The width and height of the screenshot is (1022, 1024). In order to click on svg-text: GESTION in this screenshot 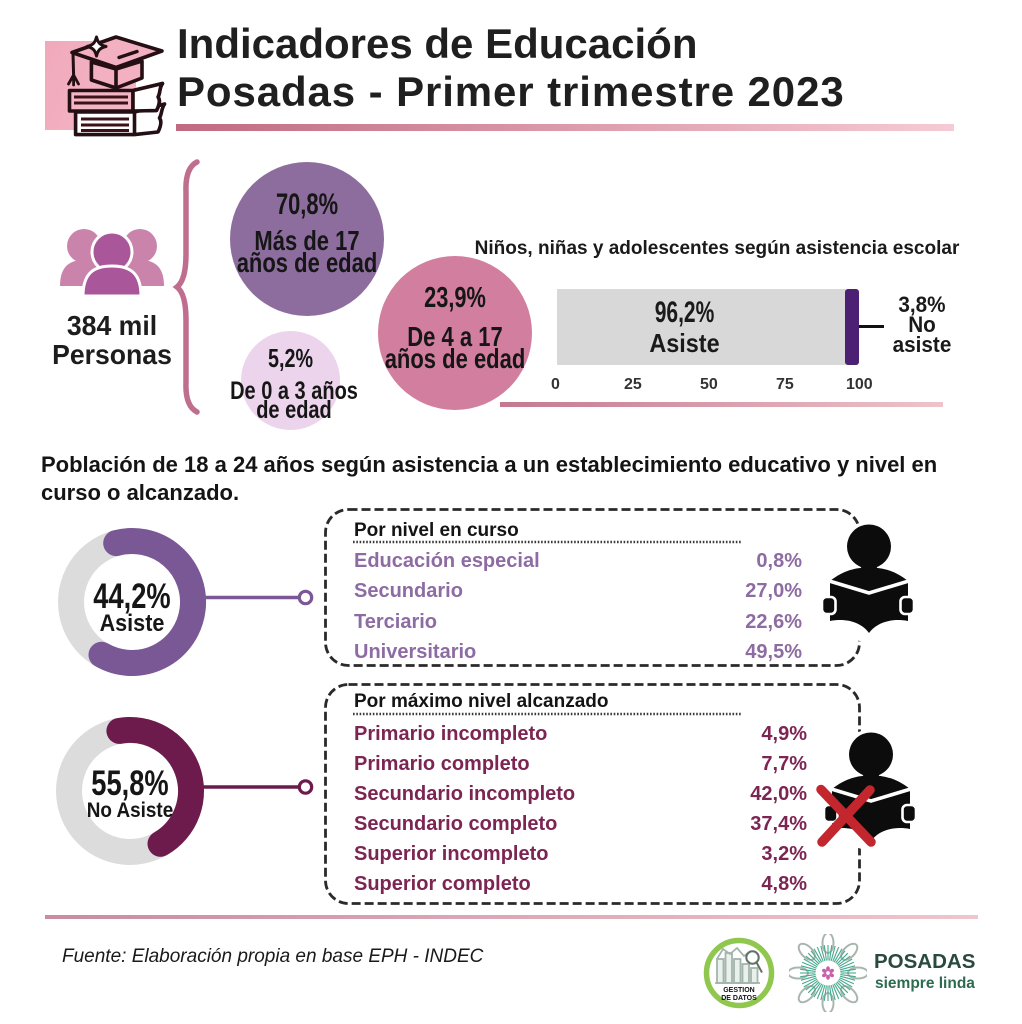, I will do `click(739, 990)`.